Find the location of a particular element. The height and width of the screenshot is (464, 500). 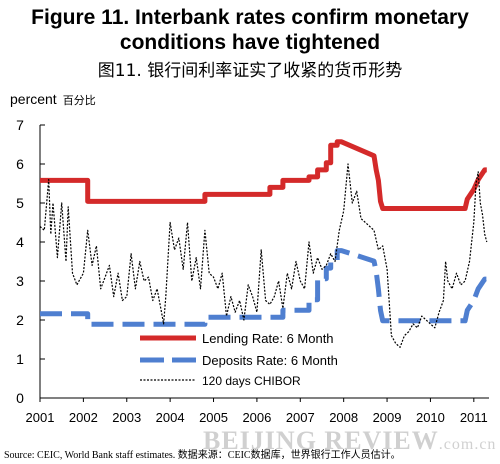

x-tick-label: 2004 is located at coordinates (170, 417).